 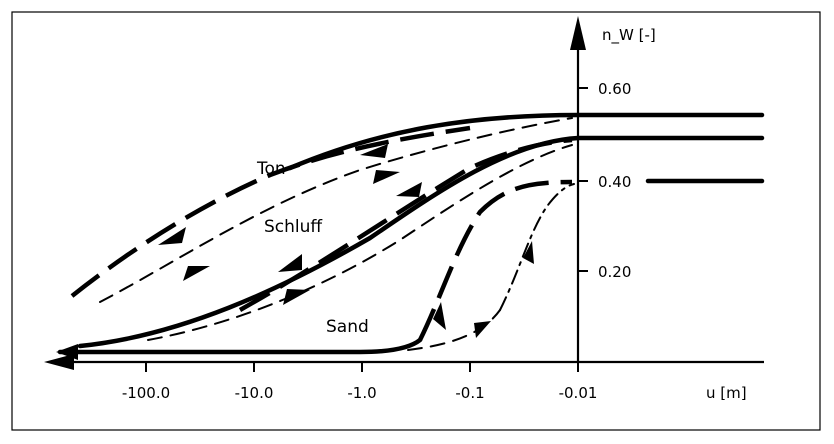 What do you see at coordinates (361, 393) in the screenshot?
I see `x-tick-label: -1.0` at bounding box center [361, 393].